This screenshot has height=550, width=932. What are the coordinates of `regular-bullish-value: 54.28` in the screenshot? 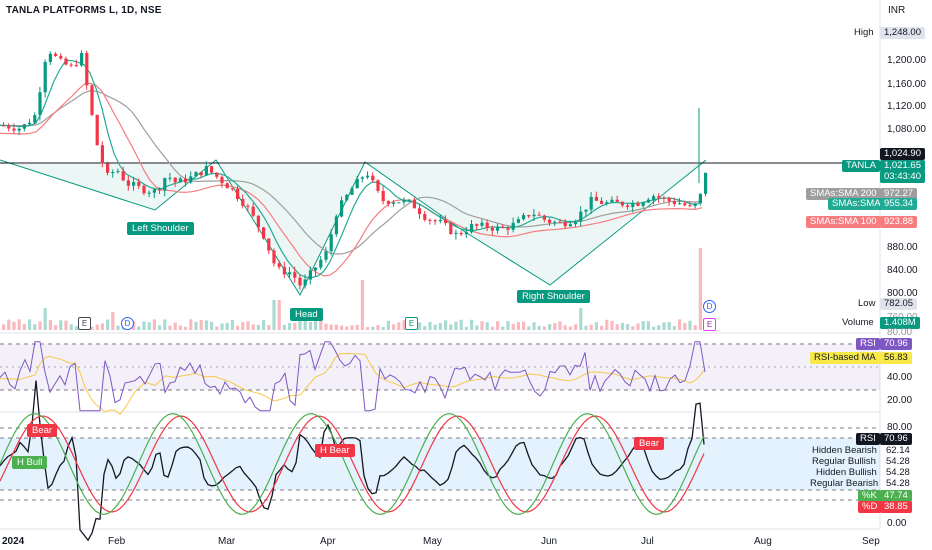 It's located at (898, 461).